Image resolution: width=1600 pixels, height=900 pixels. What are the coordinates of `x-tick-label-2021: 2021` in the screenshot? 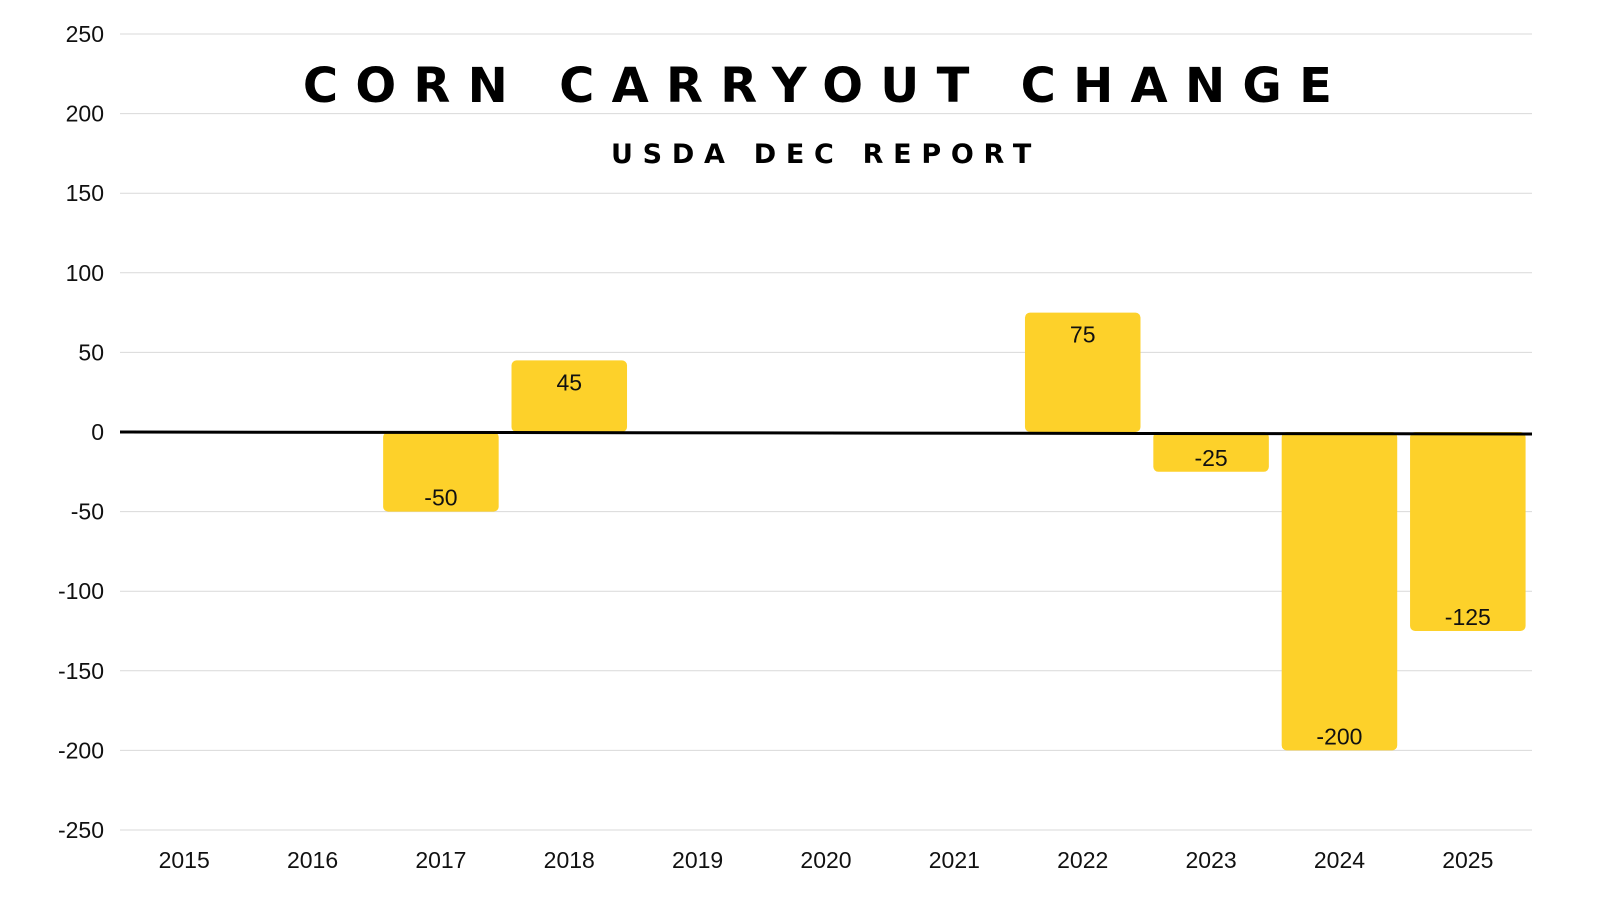 It's located at (954, 860).